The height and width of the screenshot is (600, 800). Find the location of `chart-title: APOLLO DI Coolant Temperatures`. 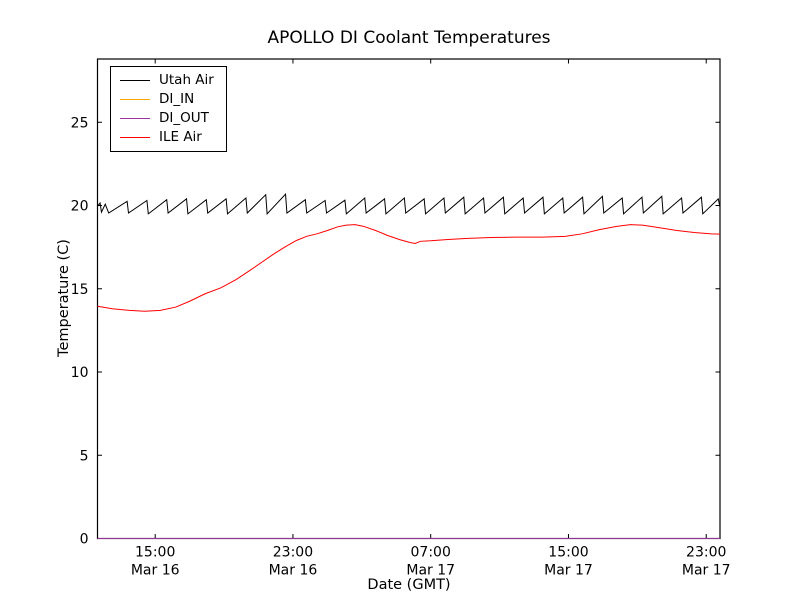

chart-title: APOLLO DI Coolant Temperatures is located at coordinates (409, 38).